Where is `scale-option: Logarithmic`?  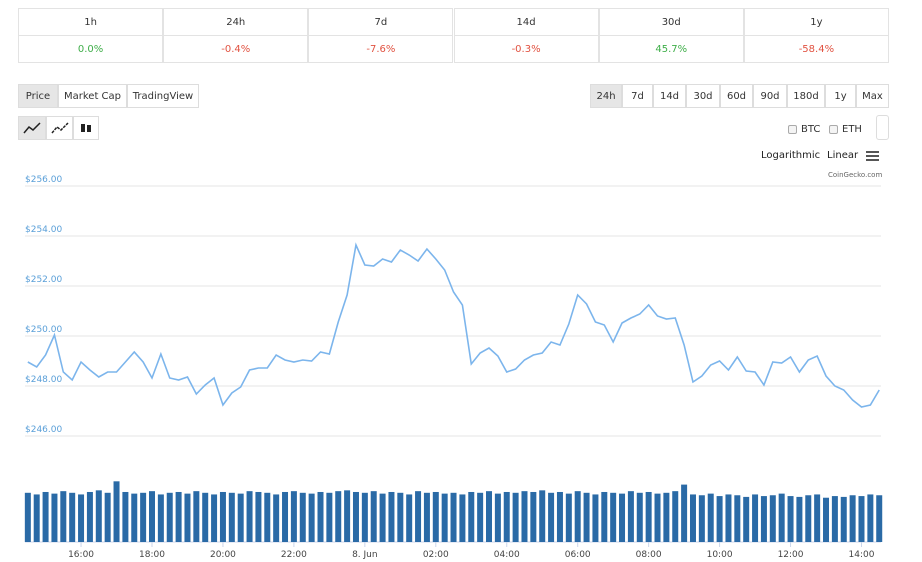
scale-option: Logarithmic is located at coordinates (791, 155).